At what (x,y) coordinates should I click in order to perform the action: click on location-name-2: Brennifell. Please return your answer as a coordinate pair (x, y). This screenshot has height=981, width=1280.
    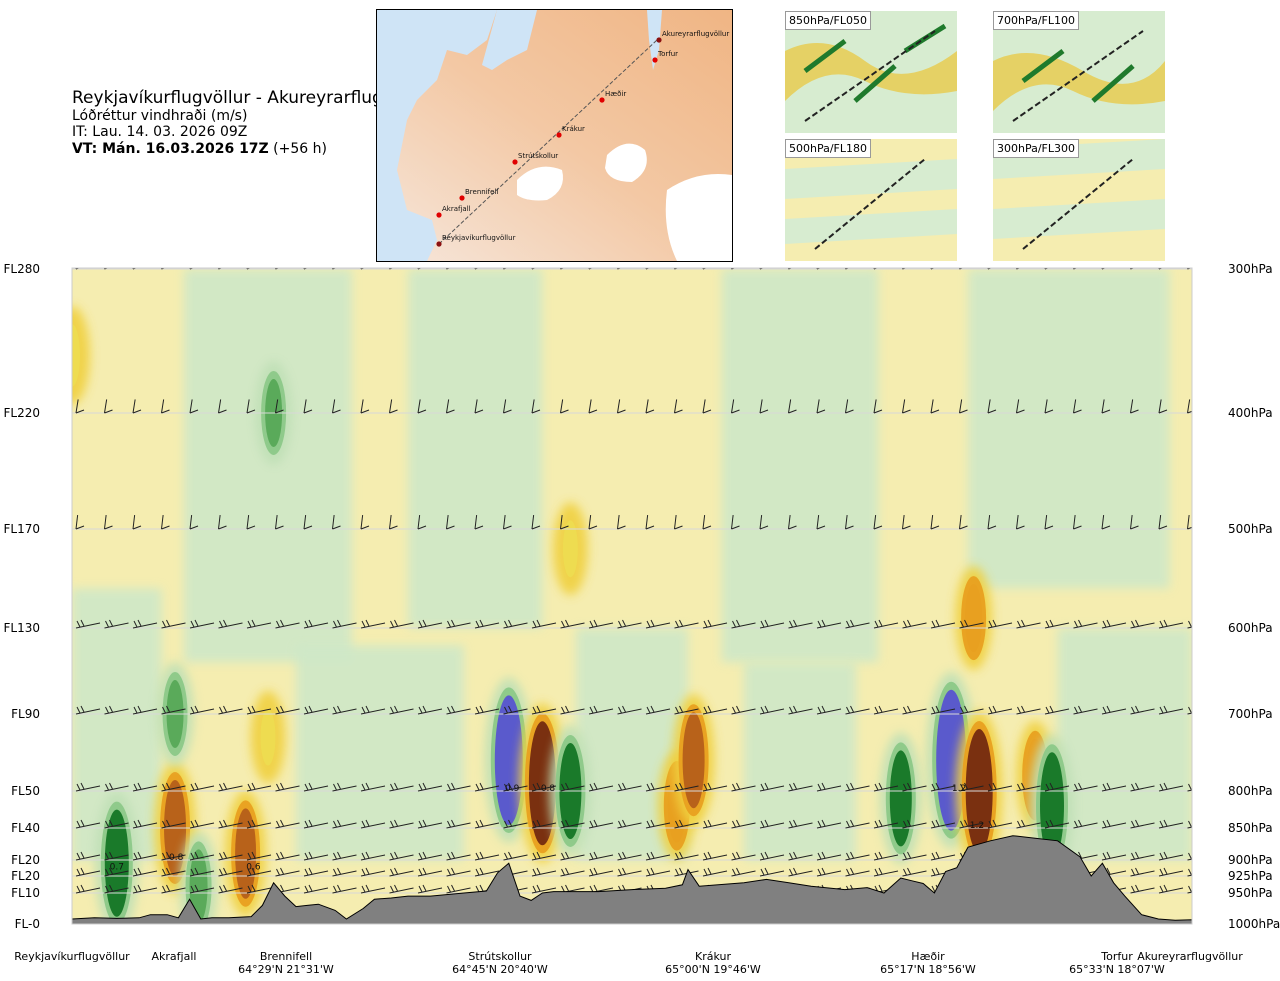
    Looking at the image, I should click on (286, 956).